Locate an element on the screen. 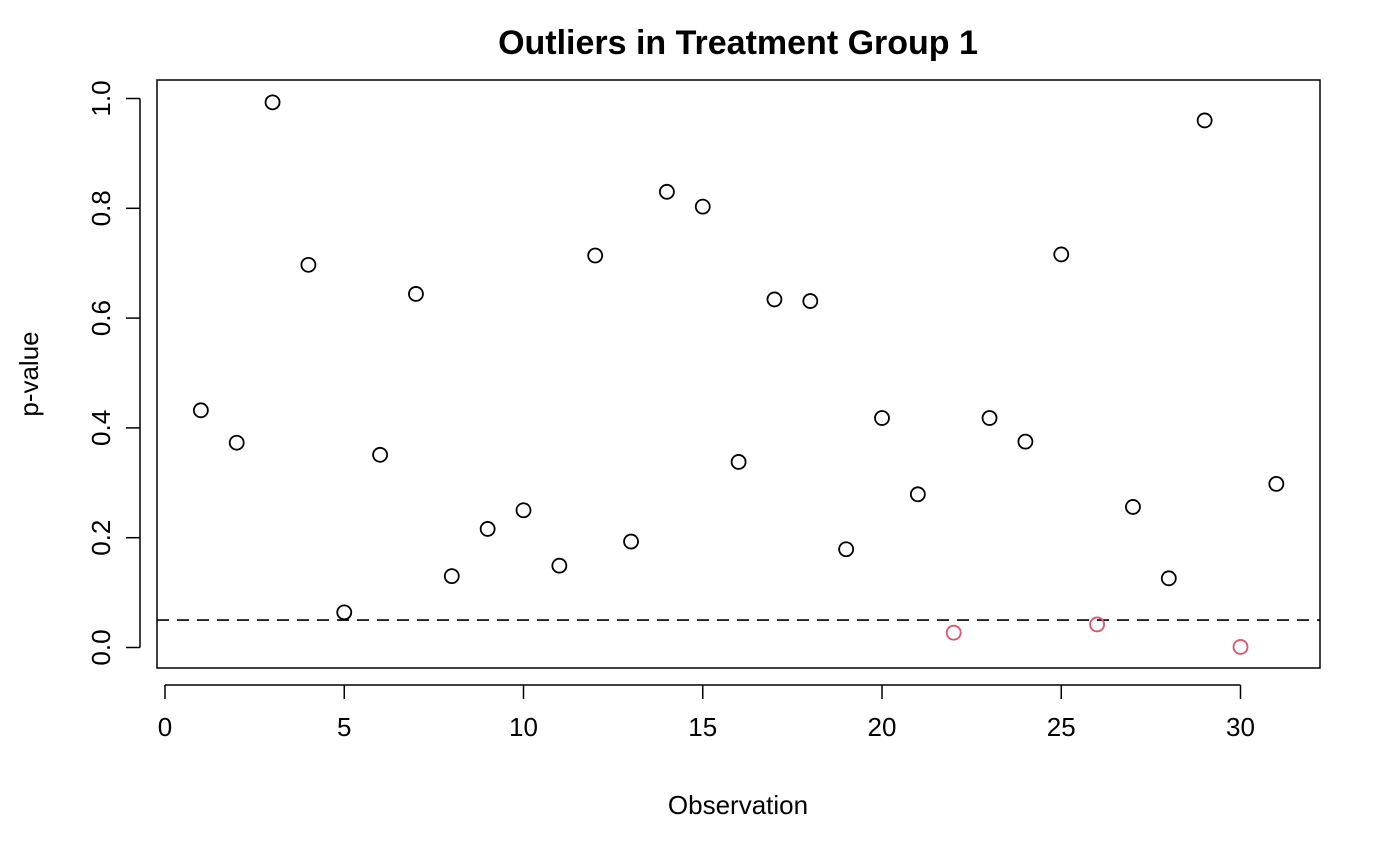  x-tick-label: 10 is located at coordinates (523, 727).